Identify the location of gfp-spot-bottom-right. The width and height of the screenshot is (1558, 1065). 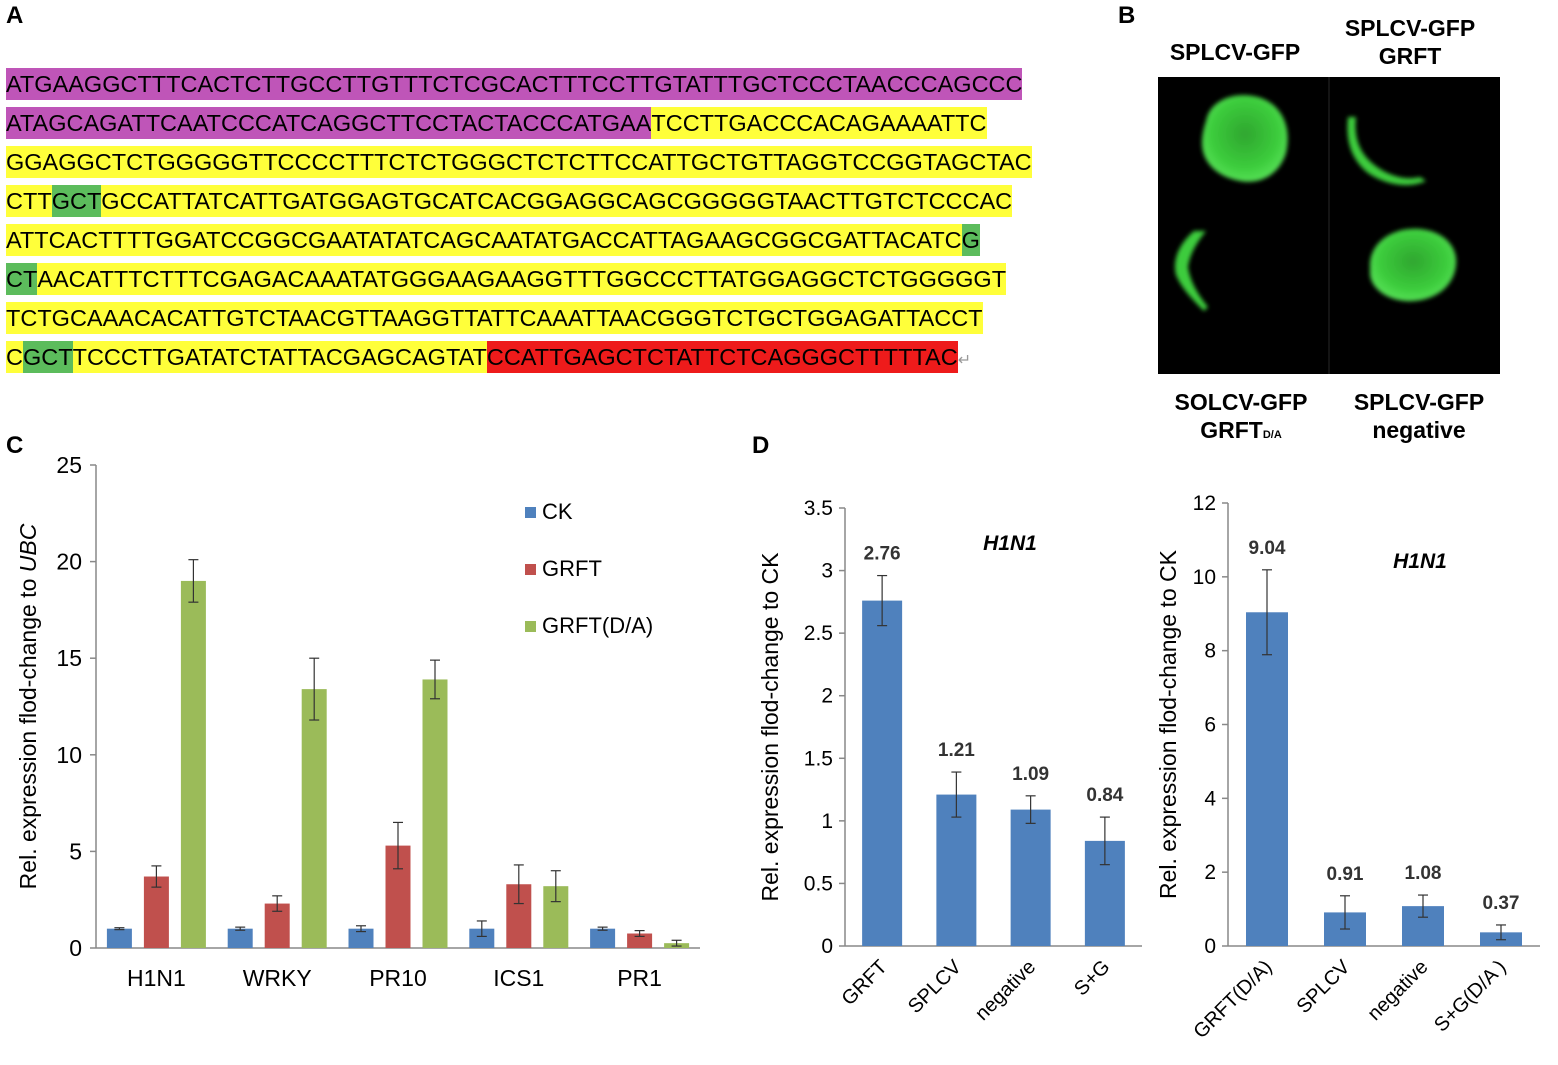
(1413, 265).